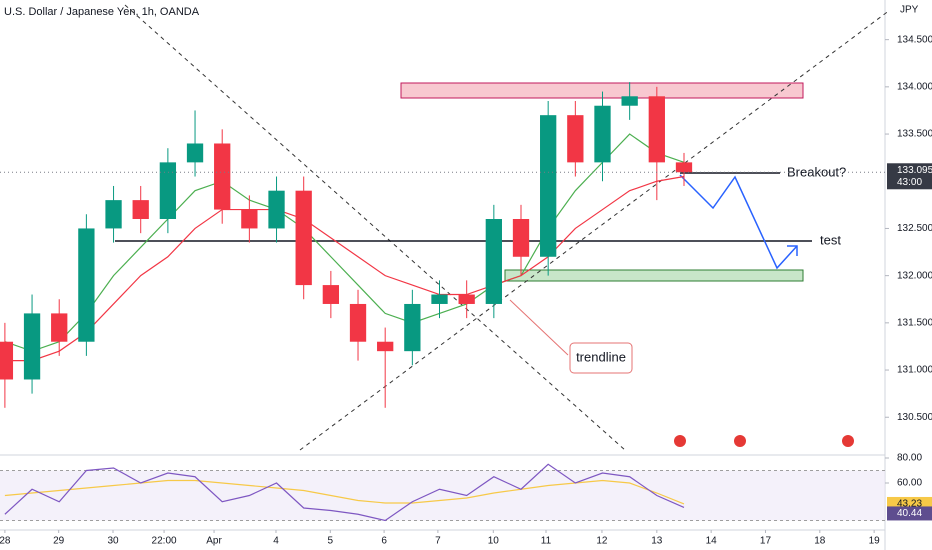 This screenshot has width=932, height=550. I want to click on x-tick-label: 18, so click(820, 541).